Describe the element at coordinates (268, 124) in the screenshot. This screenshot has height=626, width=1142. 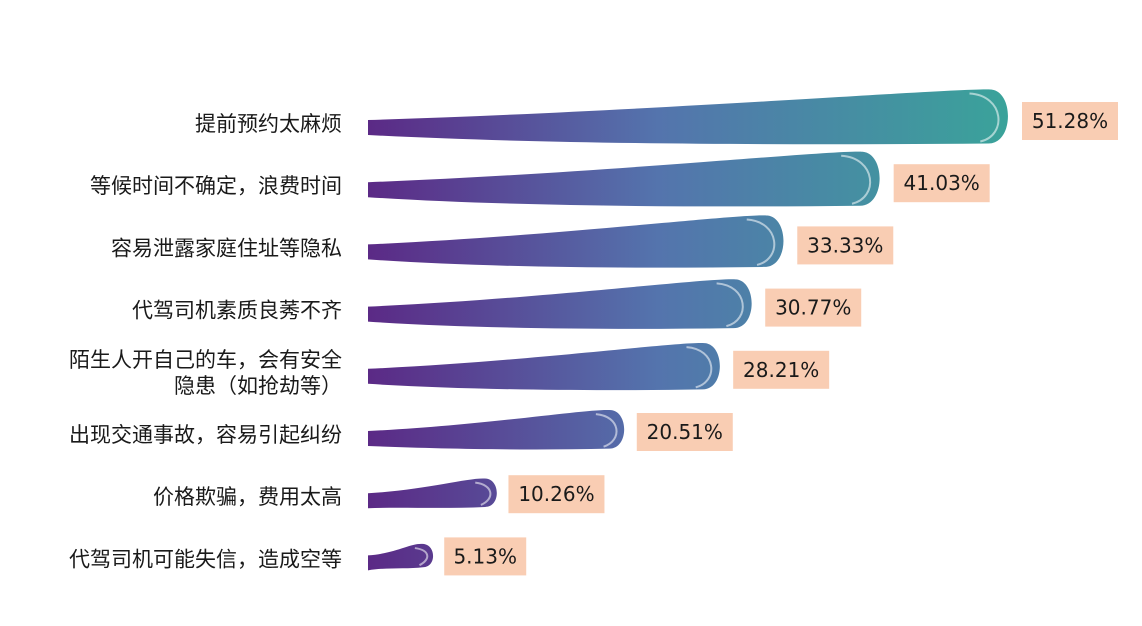
I see `category-label: 提前预约太麻烦` at that location.